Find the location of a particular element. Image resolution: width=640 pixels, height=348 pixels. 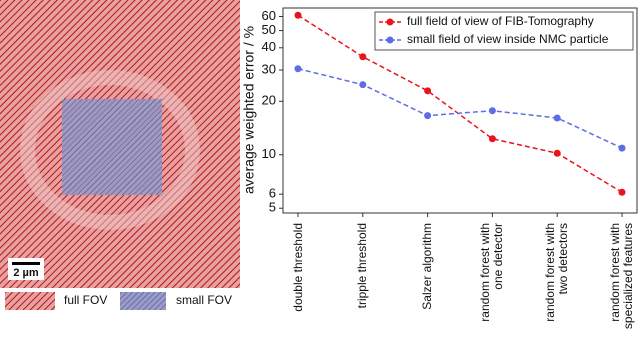

y-tick-label: 5 is located at coordinates (272, 207).